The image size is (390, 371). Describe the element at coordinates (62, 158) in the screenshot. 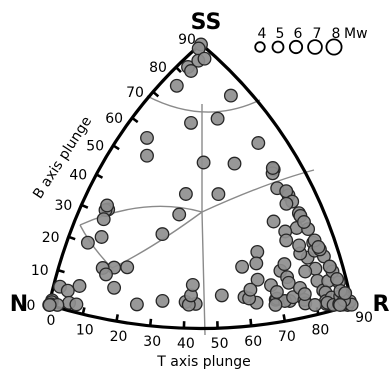

I see `left-axis-title: B axis plunge` at that location.